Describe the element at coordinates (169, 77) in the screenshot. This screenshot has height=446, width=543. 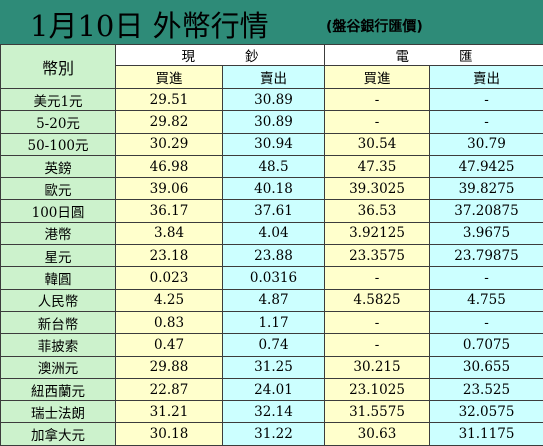
I see `cash-buy-header: 買進` at that location.